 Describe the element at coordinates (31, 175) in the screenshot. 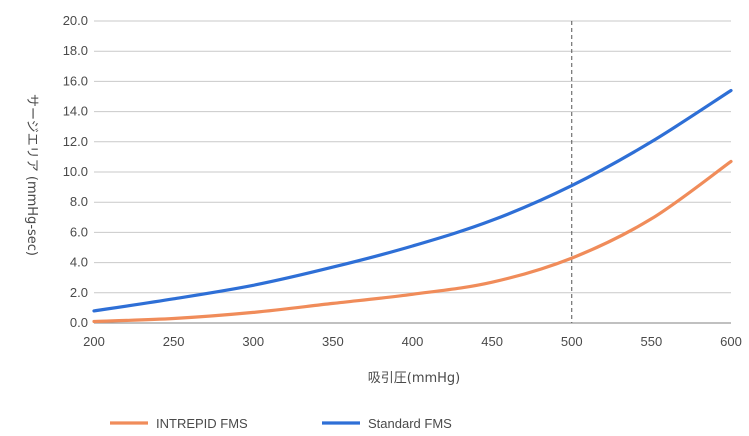

I see `y-axis-label: サージエリア (mmHg-sec)` at that location.